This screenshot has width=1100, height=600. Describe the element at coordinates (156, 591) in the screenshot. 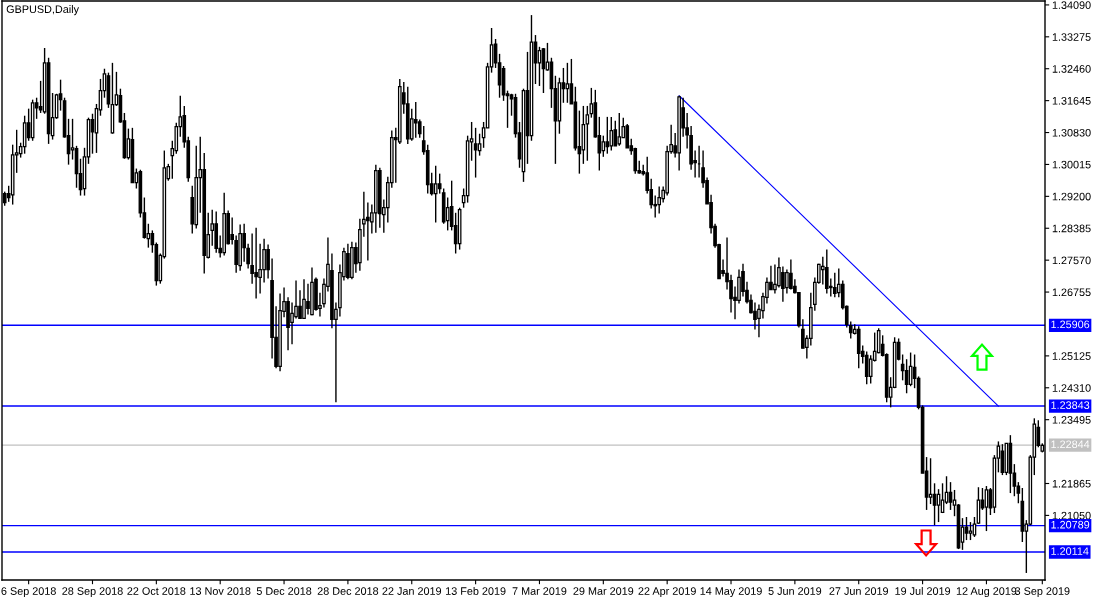

I see `x-tick-label: 22 Oct 2018` at that location.